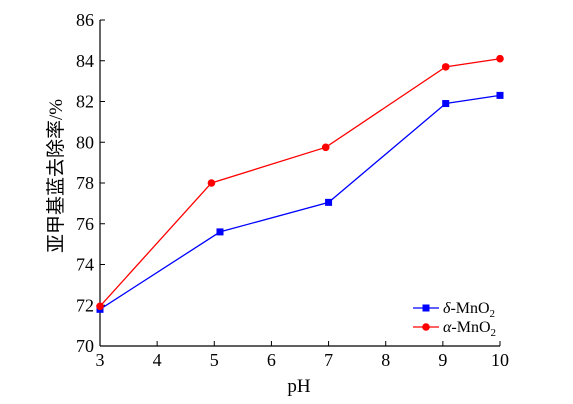 The height and width of the screenshot is (404, 573). I want to click on y-axis-title: 亚甲基蓝去除率/%, so click(56, 176).